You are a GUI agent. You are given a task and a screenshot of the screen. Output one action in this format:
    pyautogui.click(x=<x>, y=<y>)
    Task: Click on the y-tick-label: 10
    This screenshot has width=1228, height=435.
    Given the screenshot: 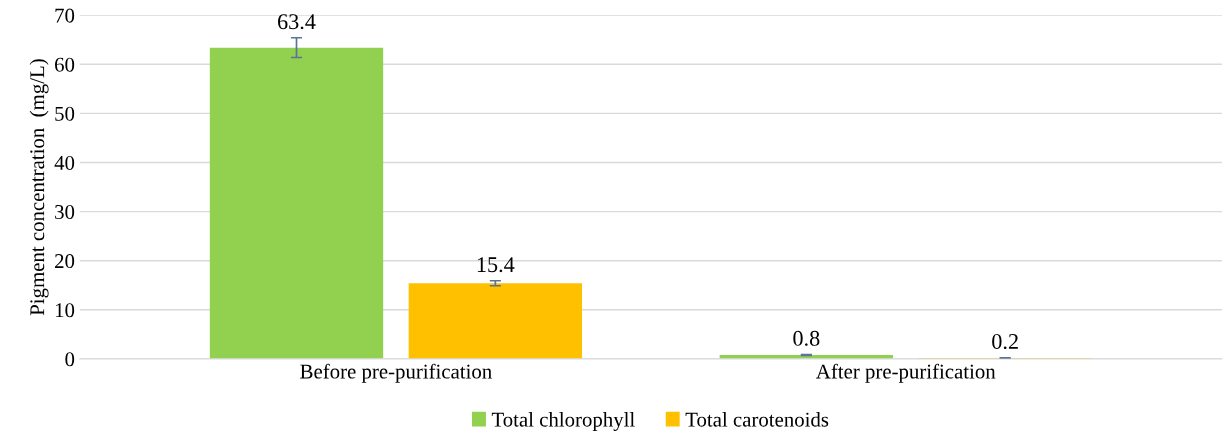 What is the action you would take?
    pyautogui.click(x=65, y=310)
    